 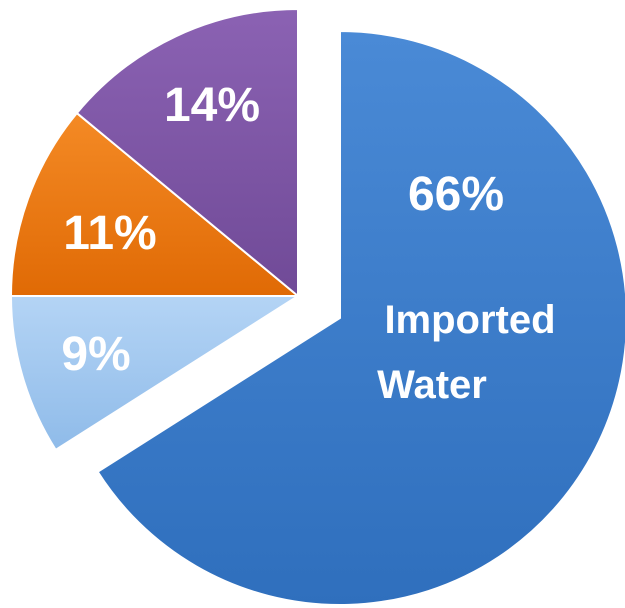 I want to click on pie-slice-11-percent, so click(x=155, y=204).